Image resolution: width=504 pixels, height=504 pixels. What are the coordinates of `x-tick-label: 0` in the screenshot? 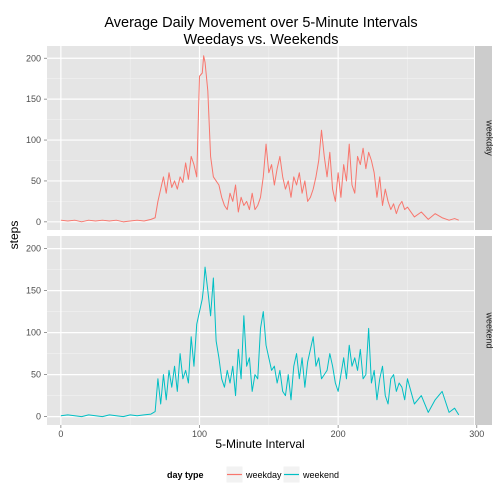 It's located at (60, 434).